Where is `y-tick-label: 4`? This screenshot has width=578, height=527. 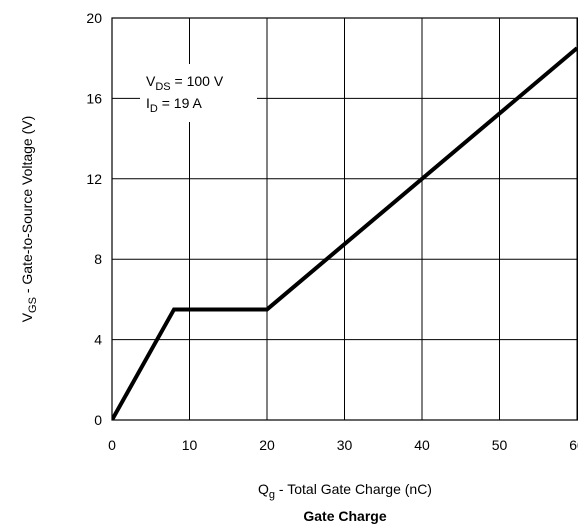 y-tick-label: 4 is located at coordinates (98, 340).